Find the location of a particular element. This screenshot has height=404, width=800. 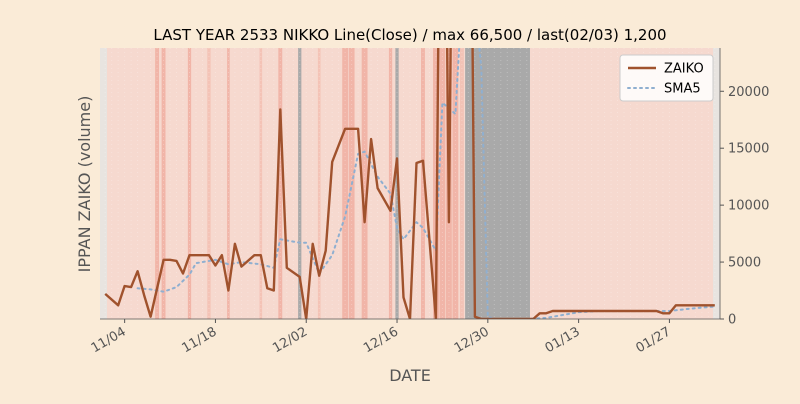

x-tick-label: 12/30 is located at coordinates (472, 340).